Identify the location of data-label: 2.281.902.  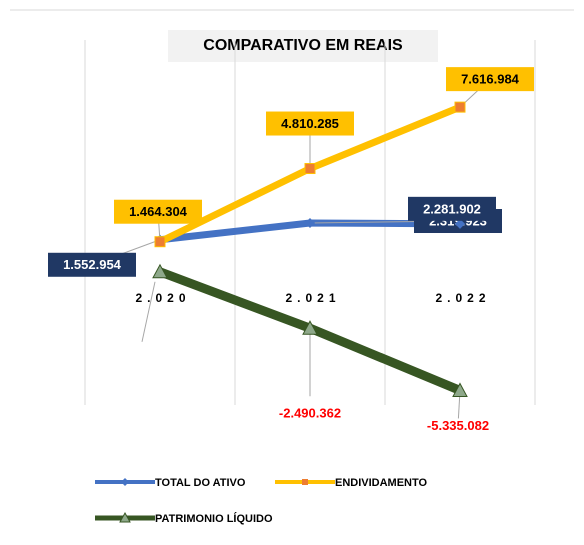
(452, 208).